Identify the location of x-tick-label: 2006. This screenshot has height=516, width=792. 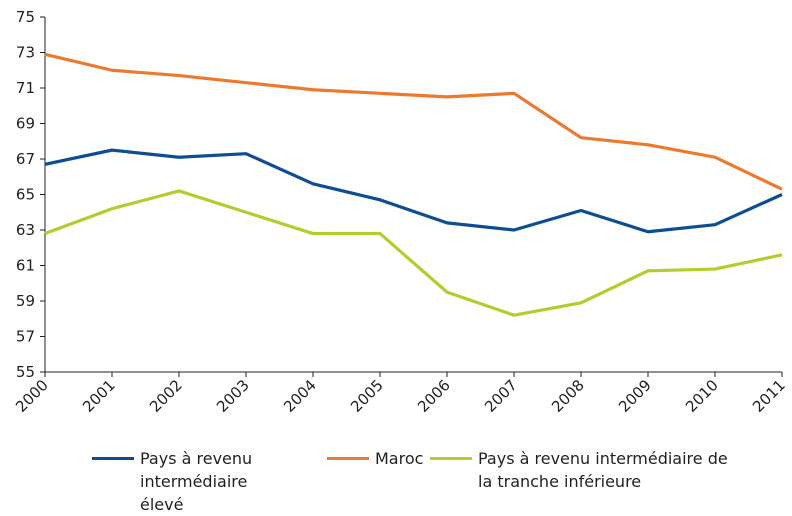
(434, 396).